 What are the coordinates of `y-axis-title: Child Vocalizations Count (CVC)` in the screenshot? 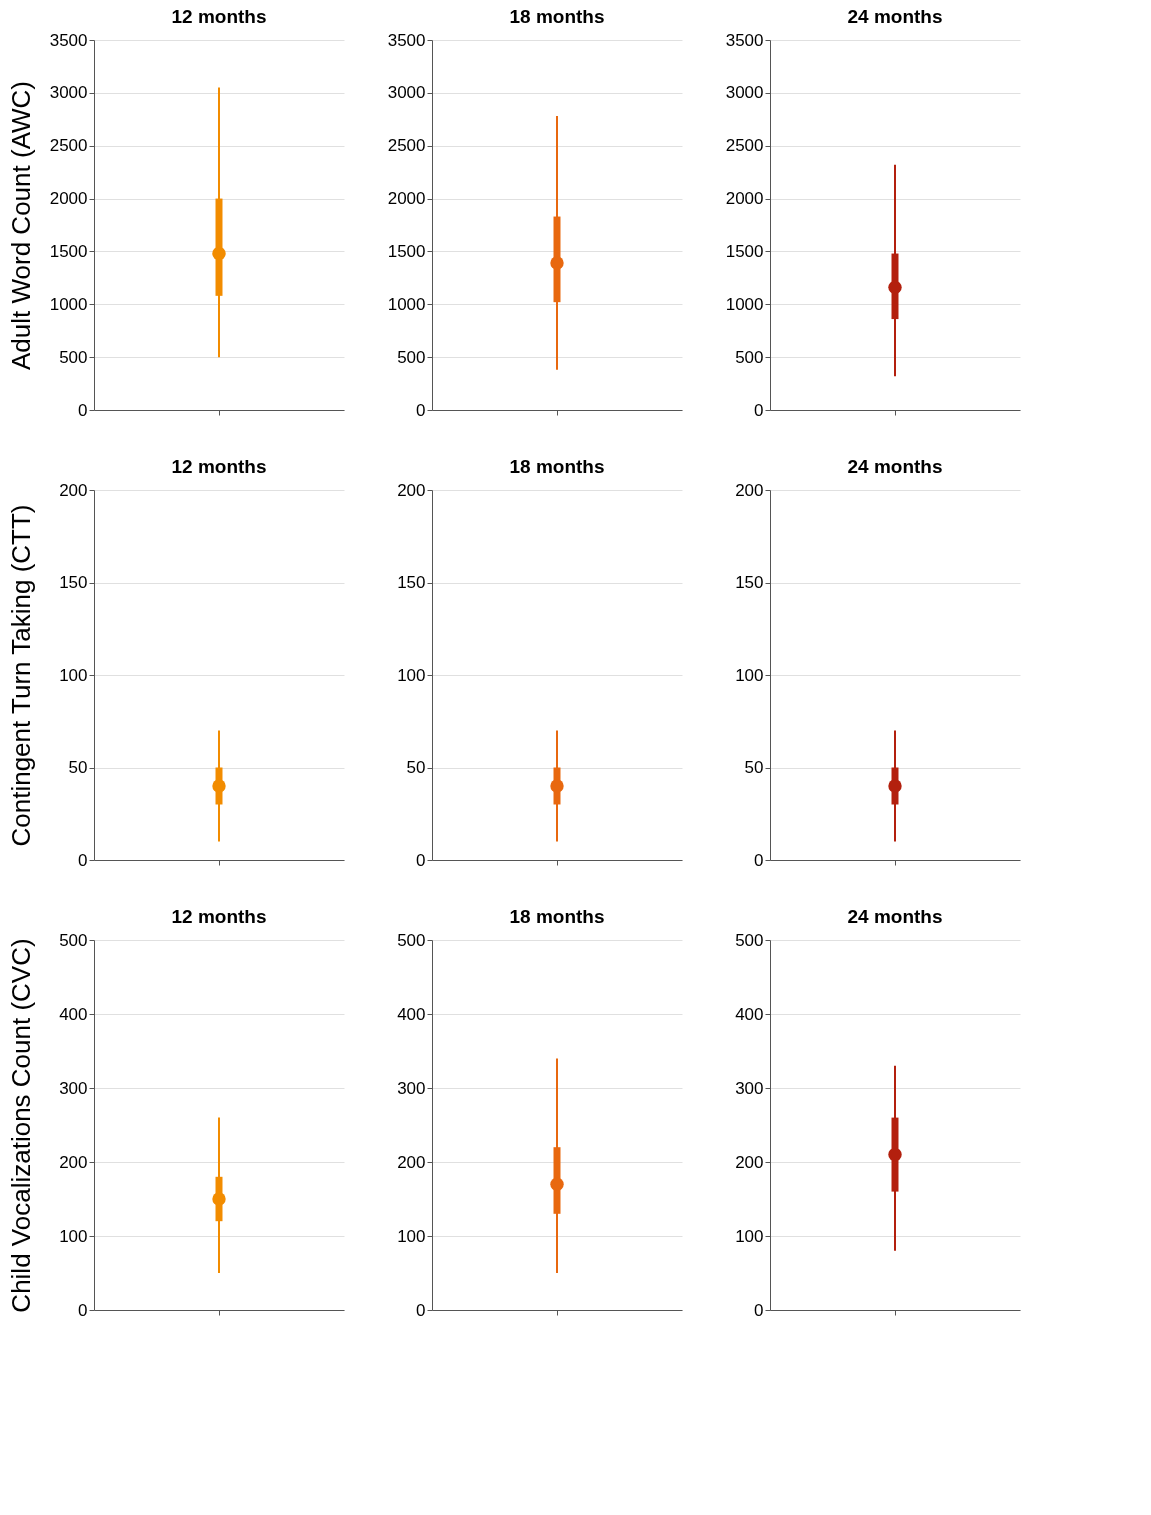 It's located at (20, 1125).